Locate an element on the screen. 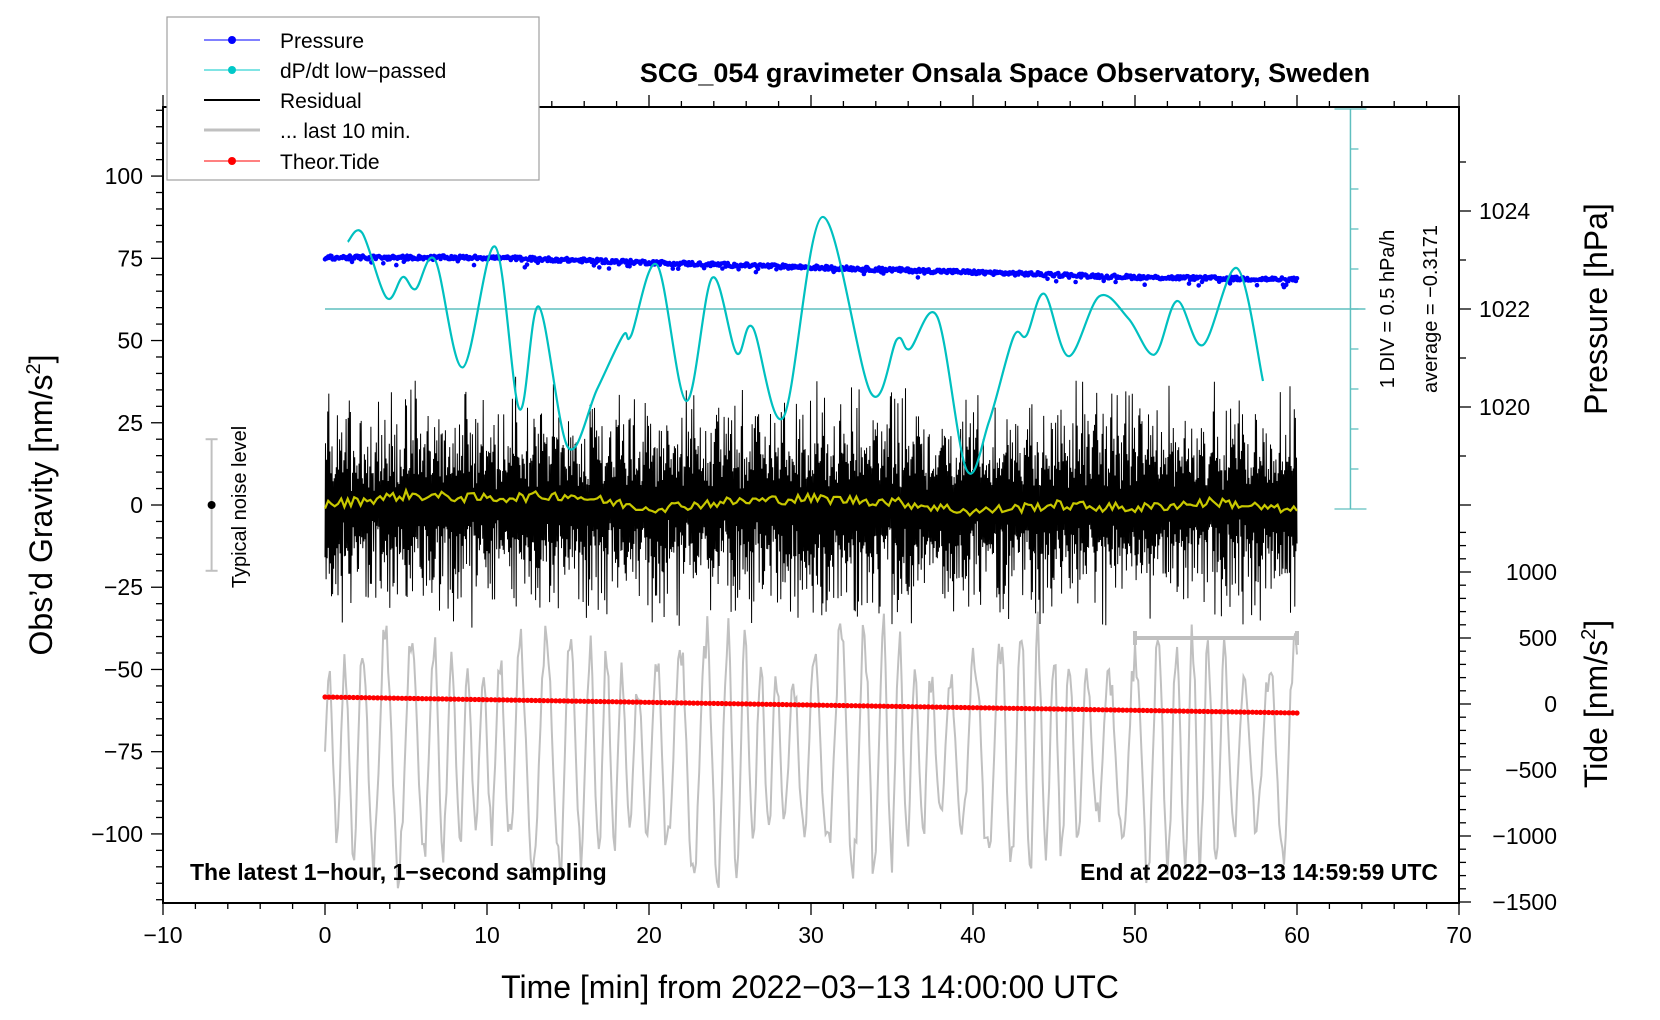 Image resolution: width=1660 pixels, height=1020 pixels. y-left-tick-label: 100 is located at coordinates (124, 176).